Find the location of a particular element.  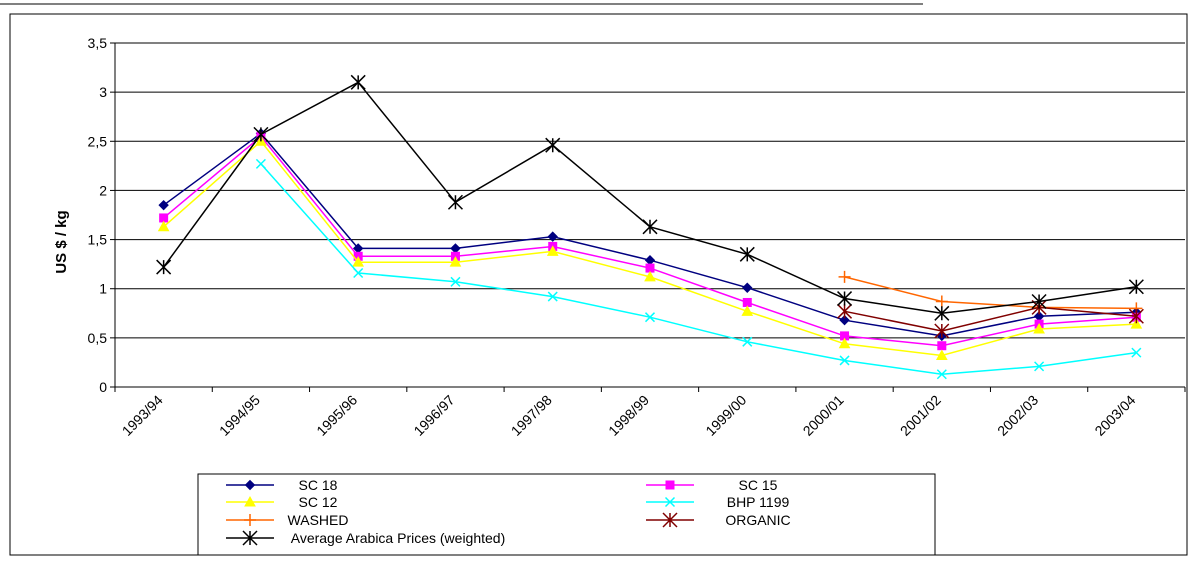

y-tick-label: 0 is located at coordinates (103, 387).